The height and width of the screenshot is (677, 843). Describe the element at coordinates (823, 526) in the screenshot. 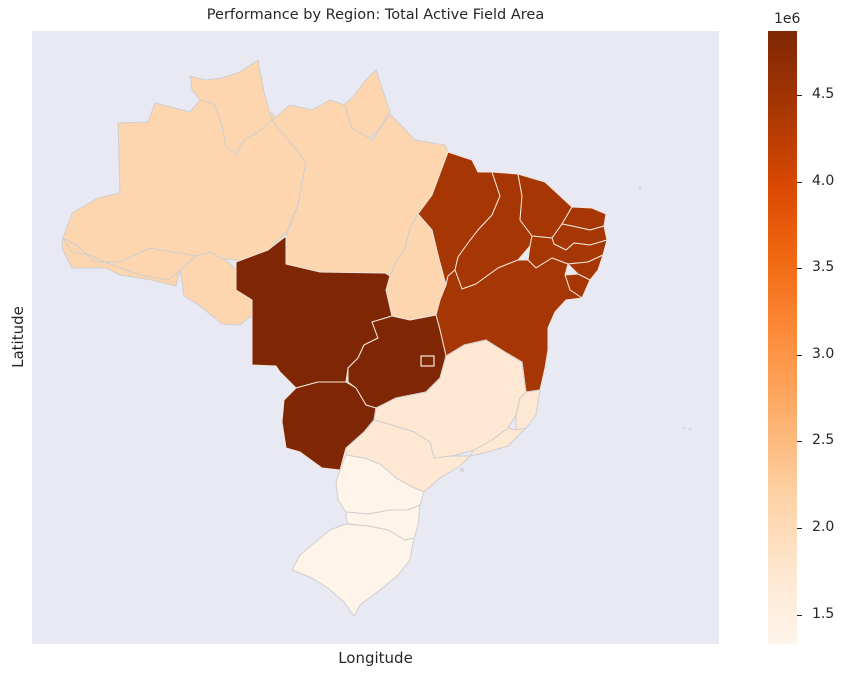

I see `colorbar-tick-label: 2.0` at that location.